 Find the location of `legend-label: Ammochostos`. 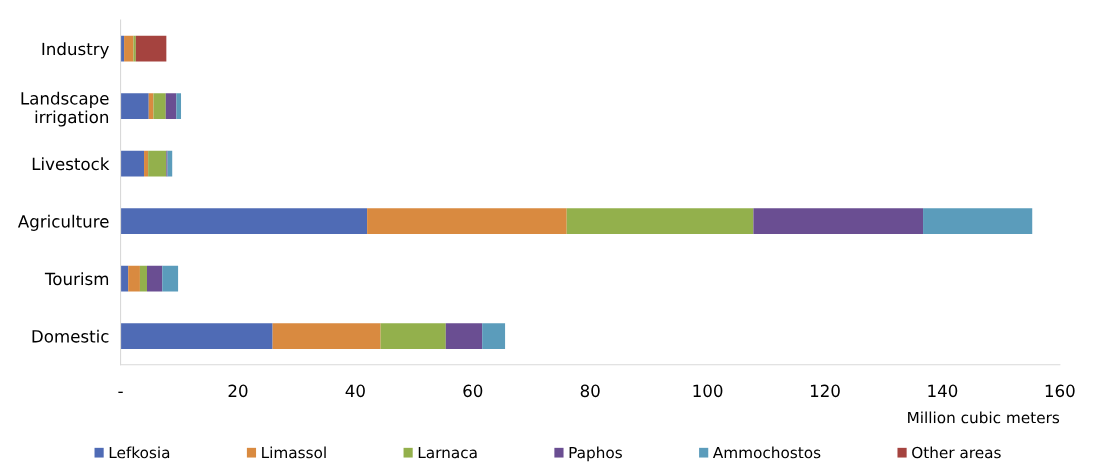

legend-label: Ammochostos is located at coordinates (766, 452).